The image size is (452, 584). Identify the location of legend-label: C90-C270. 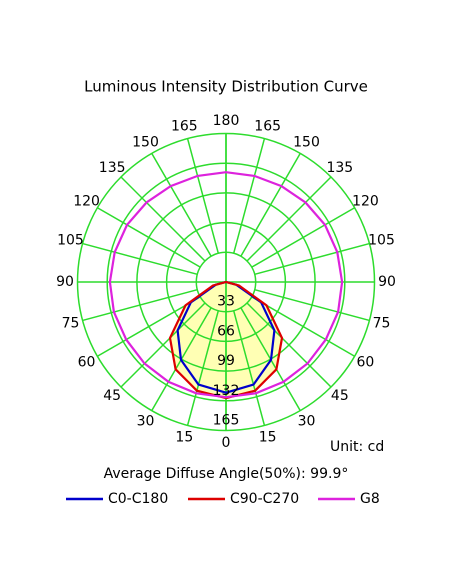
(264, 499).